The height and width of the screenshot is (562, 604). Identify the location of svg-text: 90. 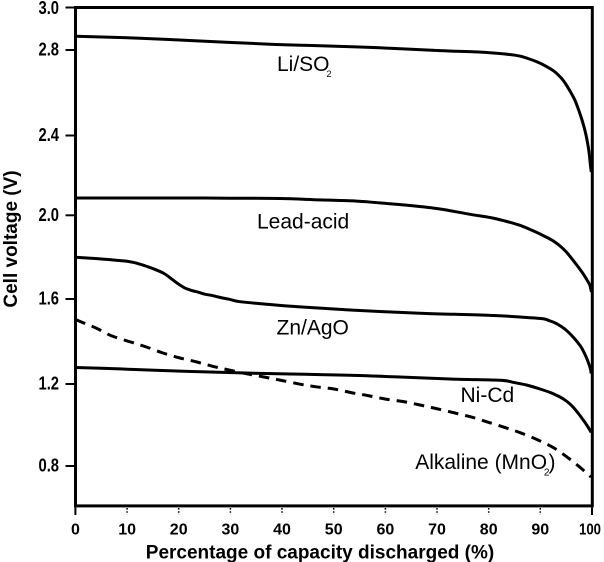
(540, 530).